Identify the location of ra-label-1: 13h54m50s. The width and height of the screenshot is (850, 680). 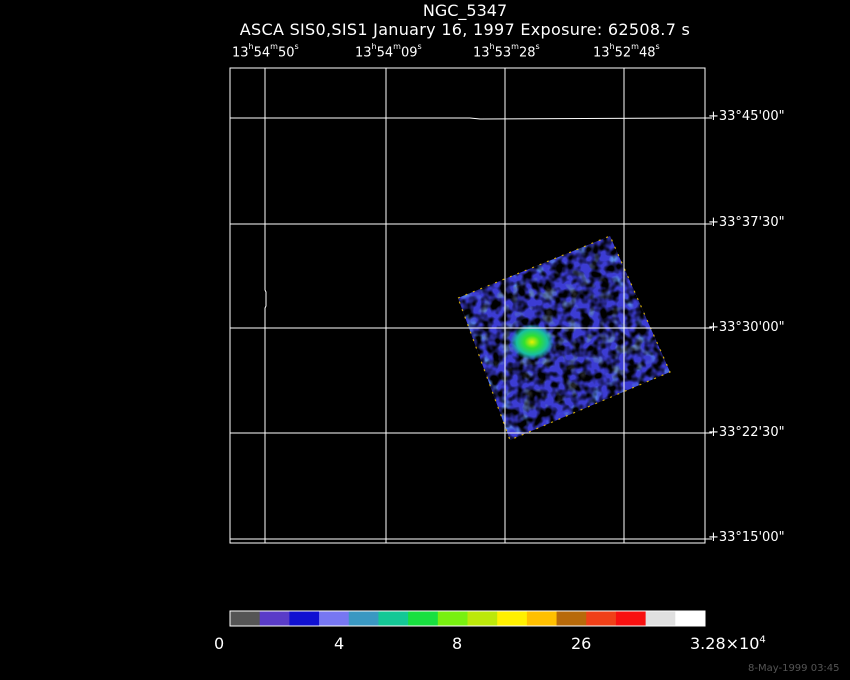
(265, 51).